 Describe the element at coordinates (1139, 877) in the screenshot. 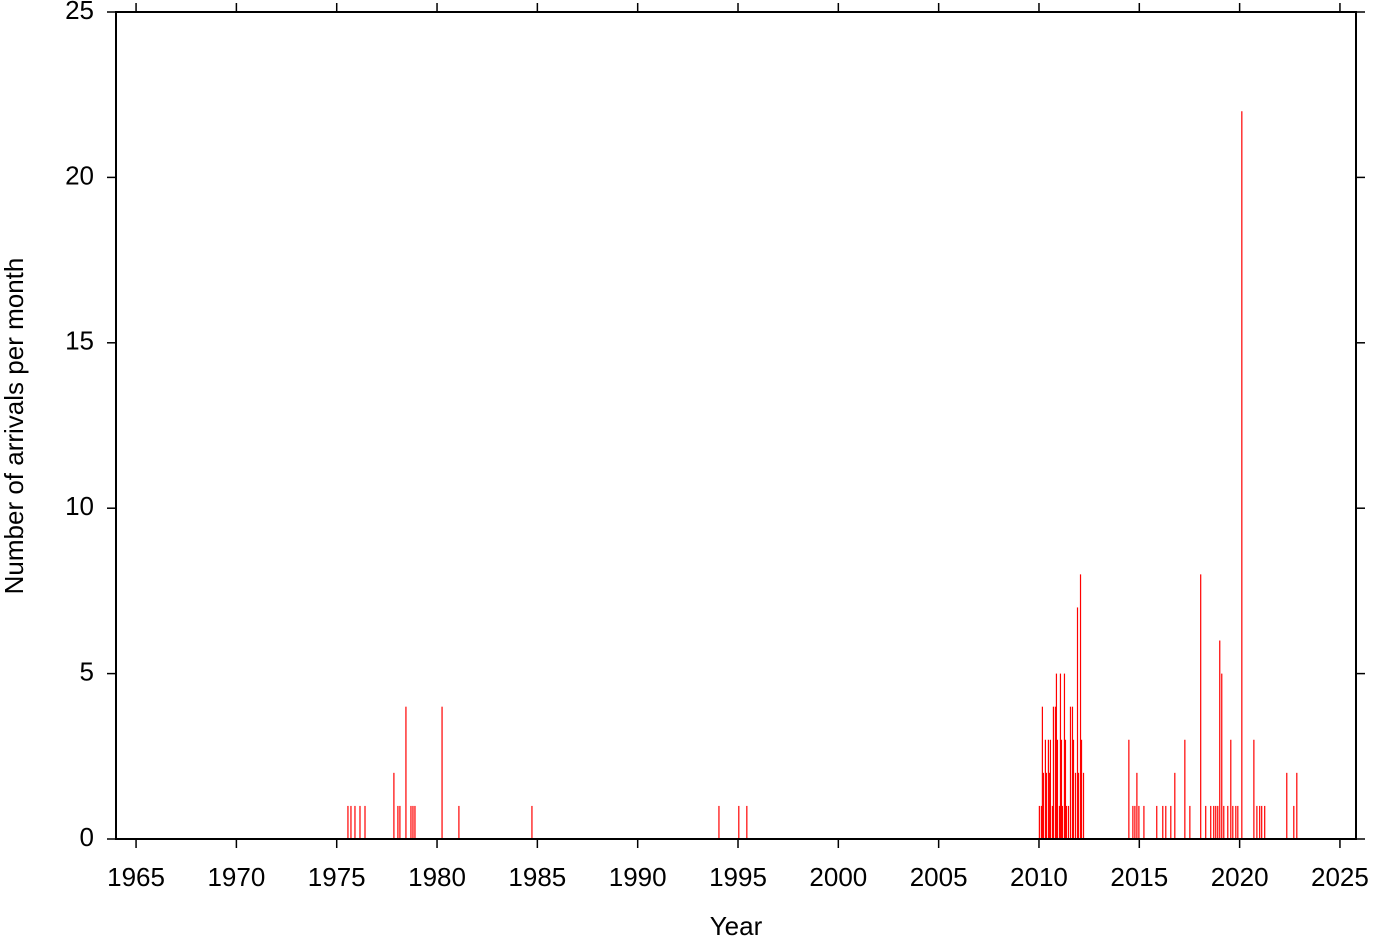

I see `x-tick-label: 2015` at that location.